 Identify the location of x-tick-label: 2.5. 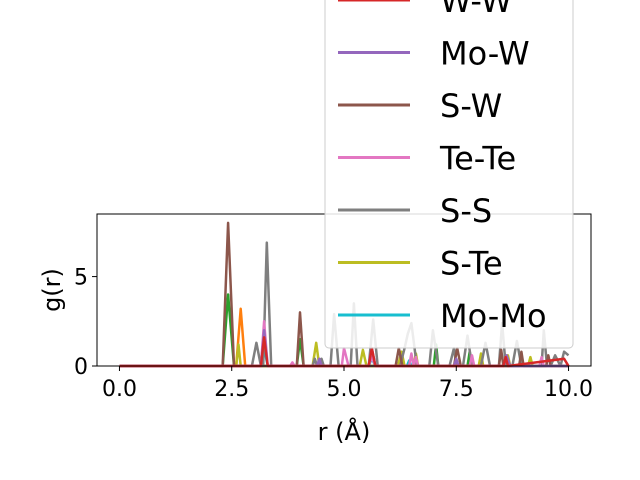
(231, 389).